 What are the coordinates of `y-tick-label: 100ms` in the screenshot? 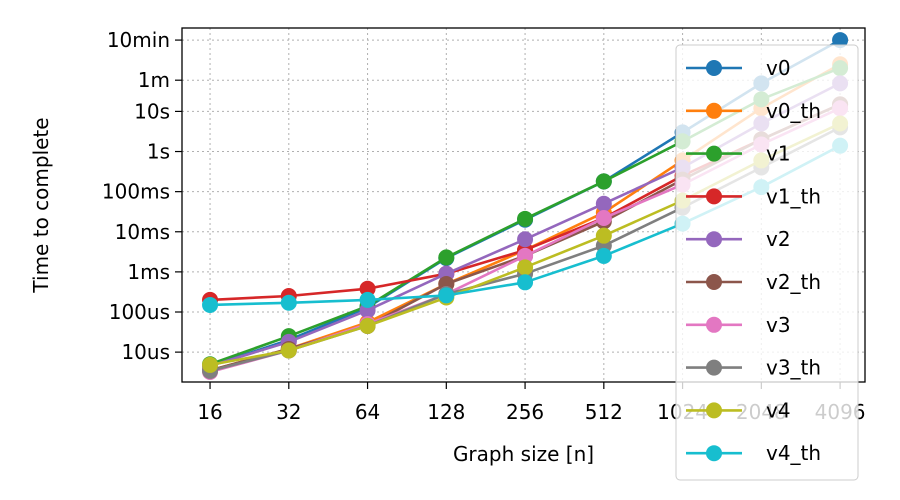 It's located at (136, 192).